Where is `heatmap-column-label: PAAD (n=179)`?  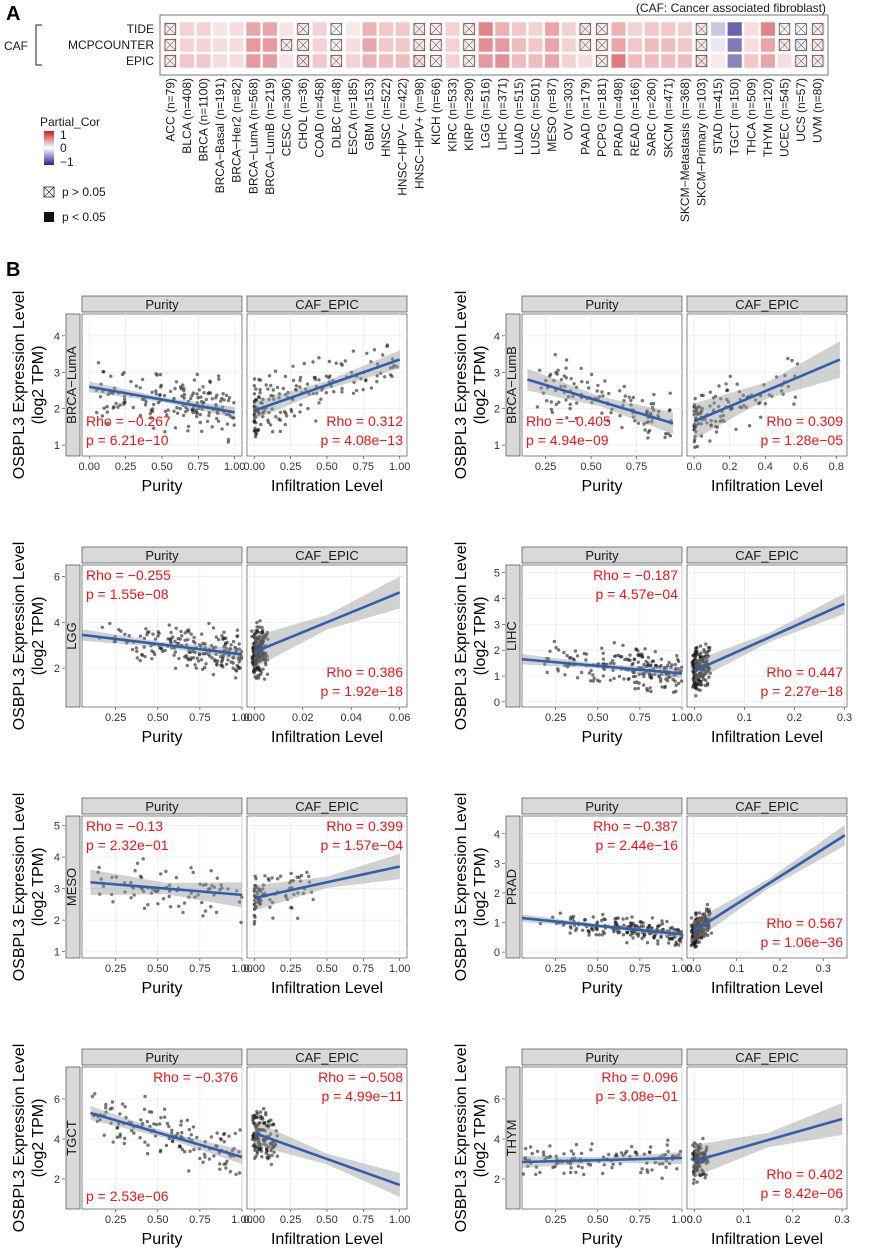 heatmap-column-label: PAAD (n=179) is located at coordinates (585, 116).